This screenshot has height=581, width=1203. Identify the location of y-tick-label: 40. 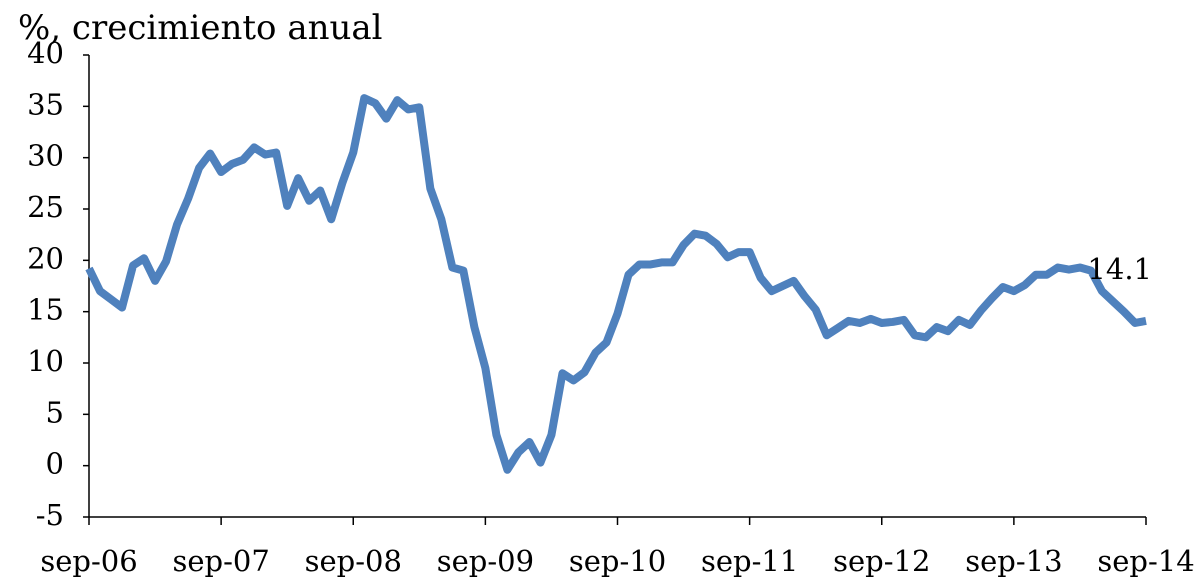
(45, 53).